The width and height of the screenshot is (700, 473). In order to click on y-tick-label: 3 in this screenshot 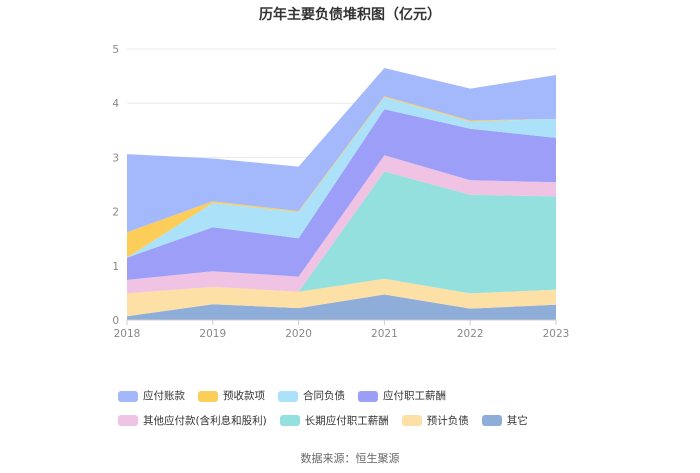, I will do `click(115, 158)`.